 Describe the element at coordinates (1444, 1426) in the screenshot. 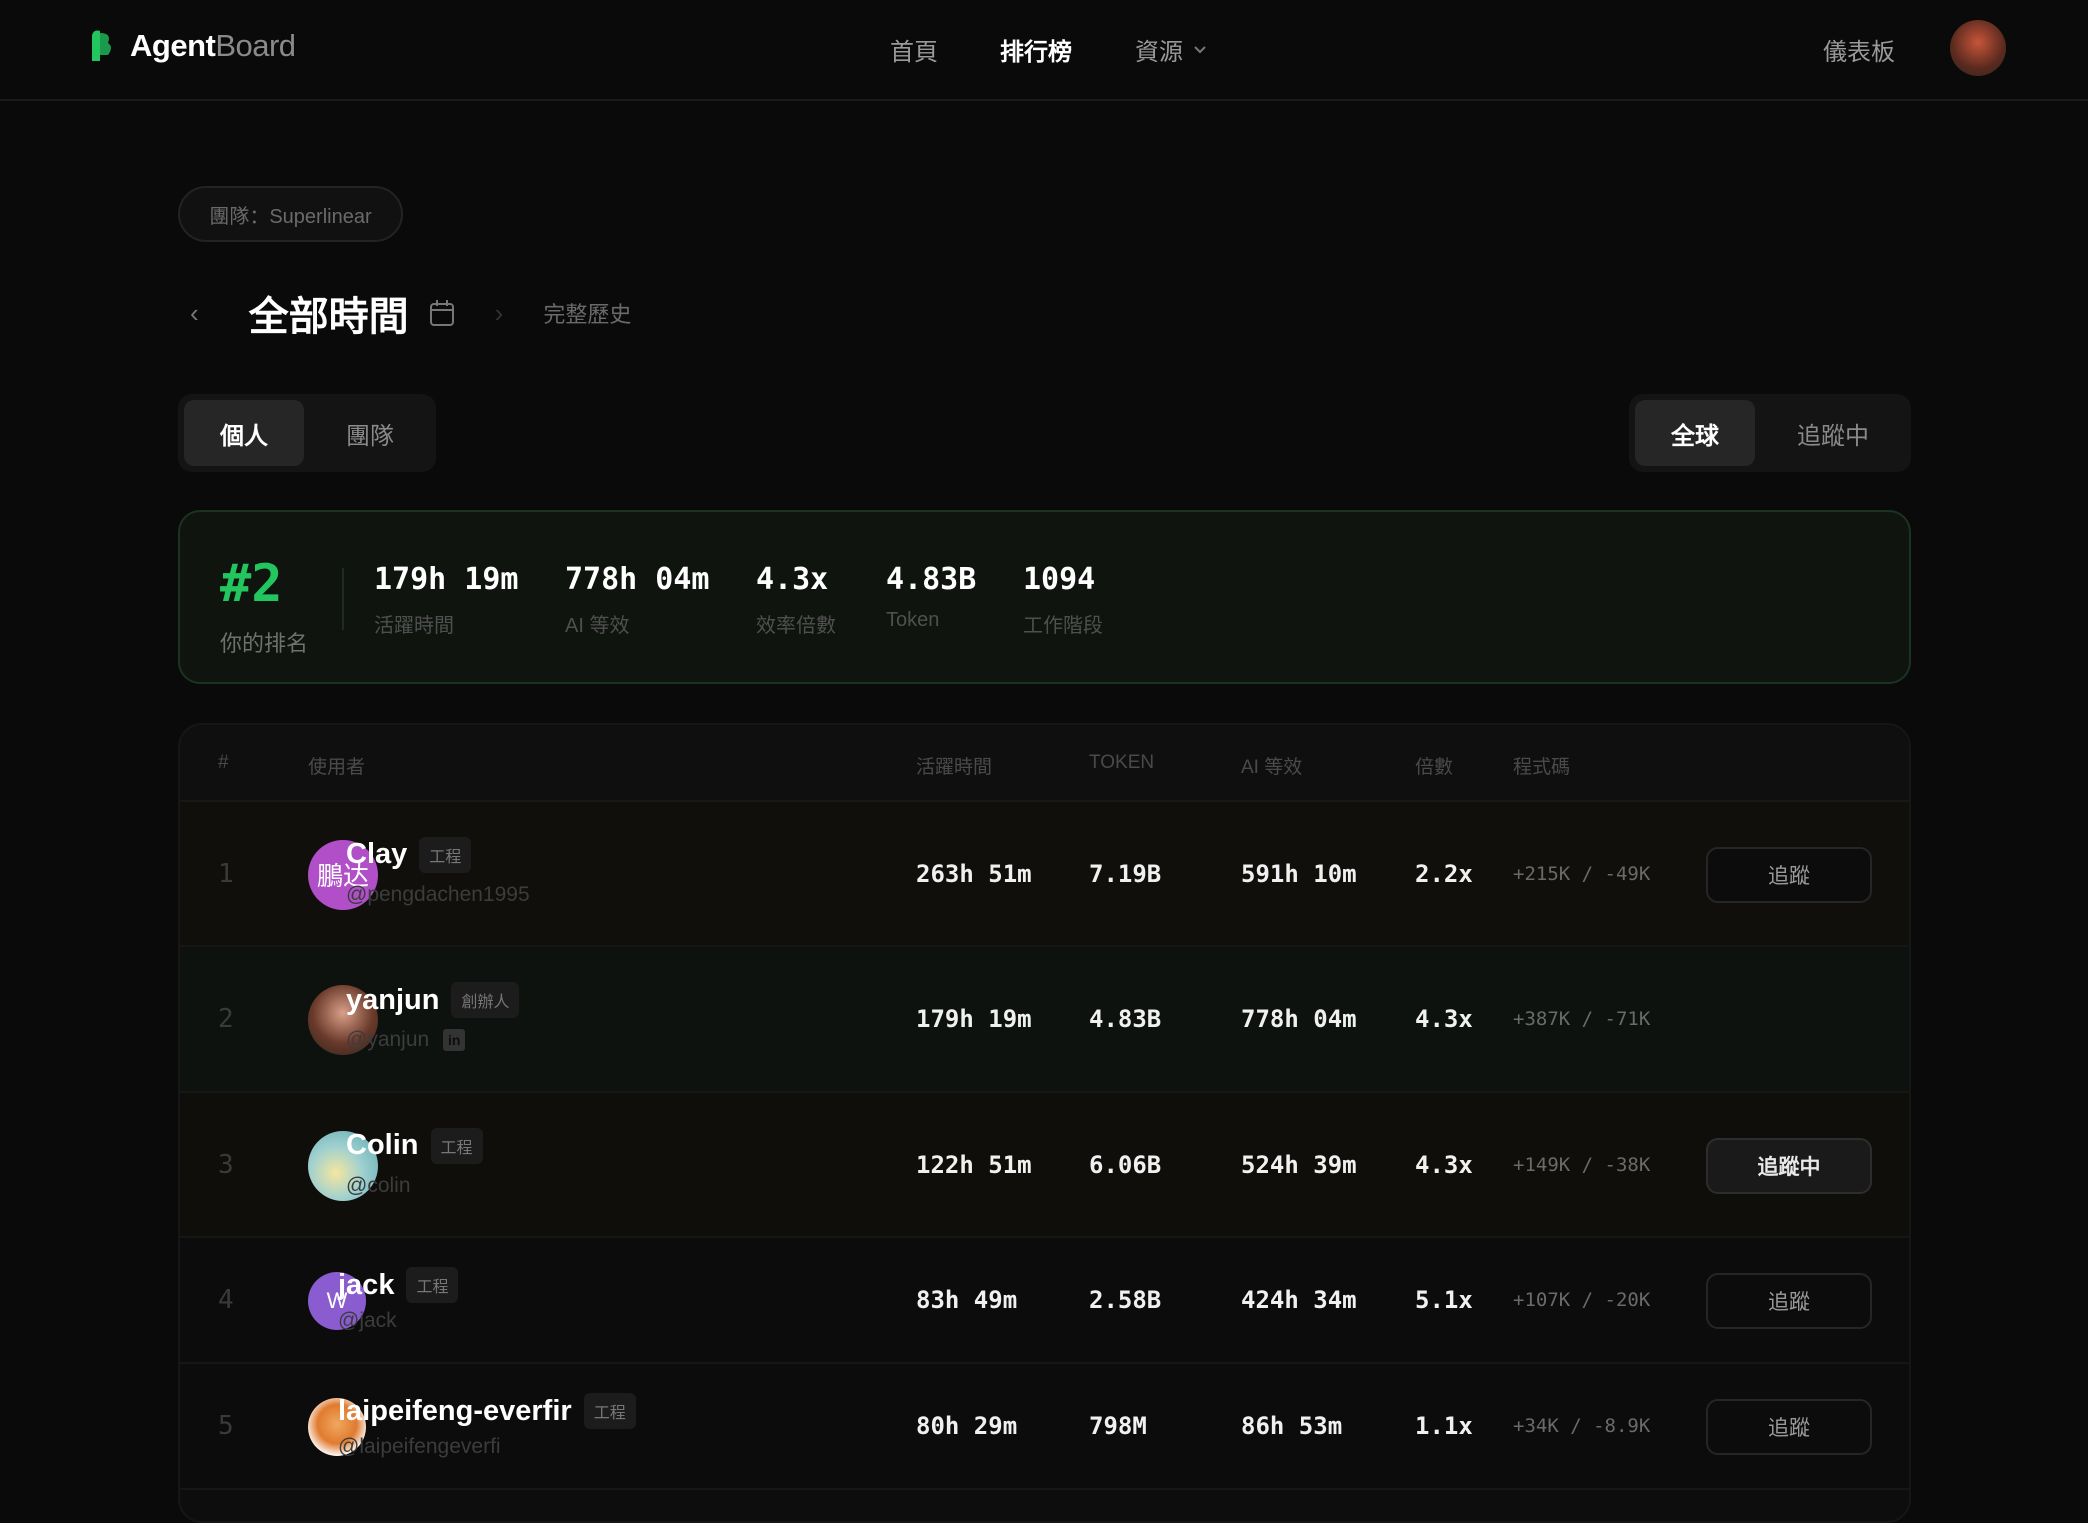

I see `multiplier: 1.1x` at that location.